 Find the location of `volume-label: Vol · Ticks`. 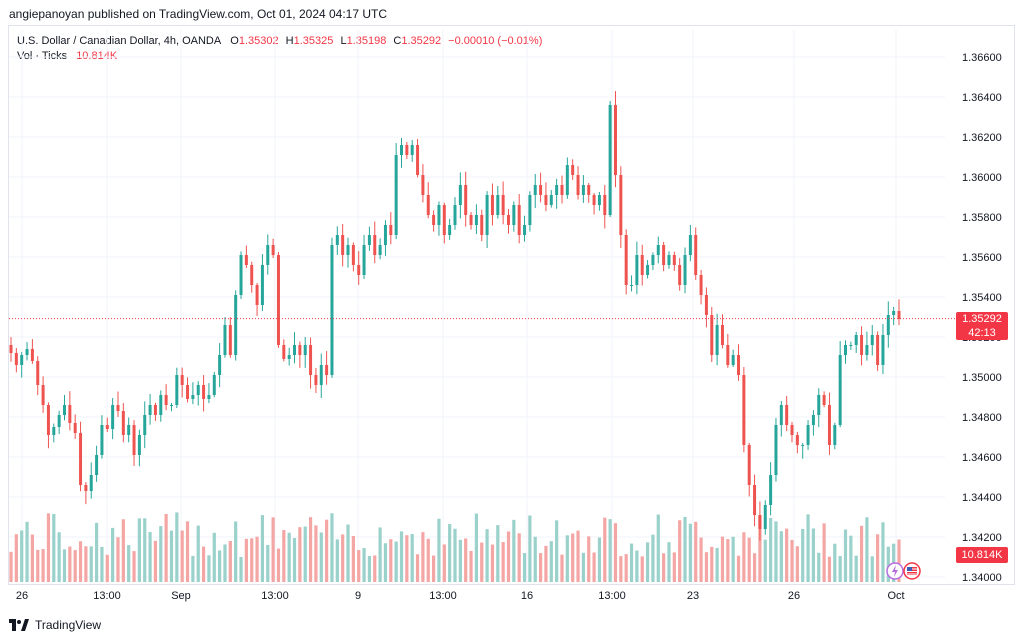

volume-label: Vol · Ticks is located at coordinates (42, 56).